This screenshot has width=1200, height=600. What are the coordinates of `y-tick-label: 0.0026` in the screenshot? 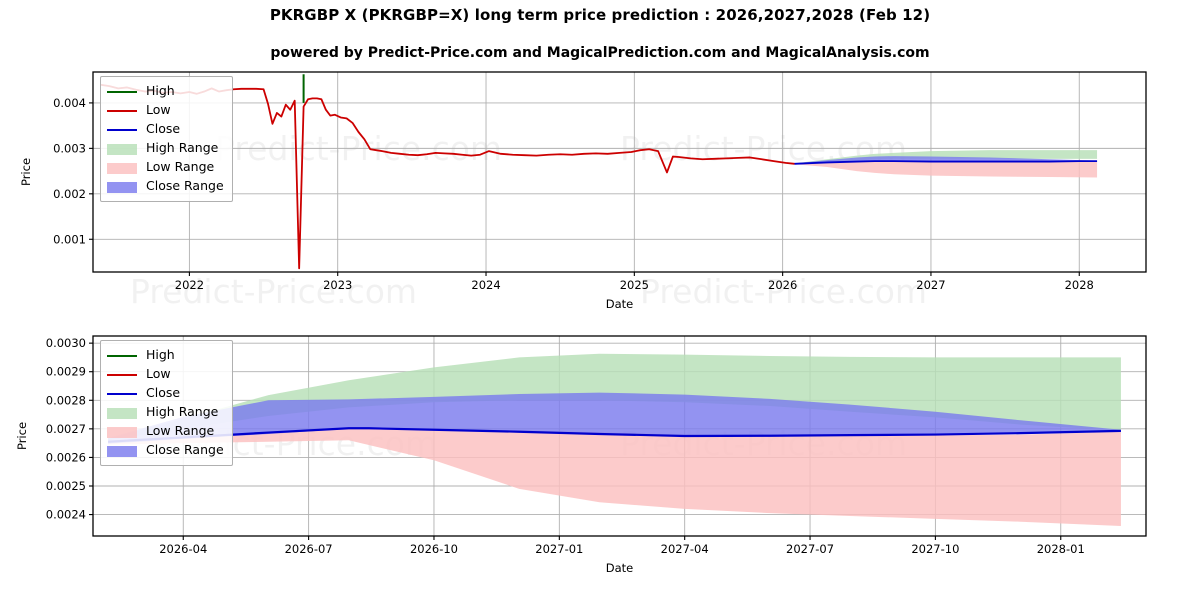 It's located at (66, 457).